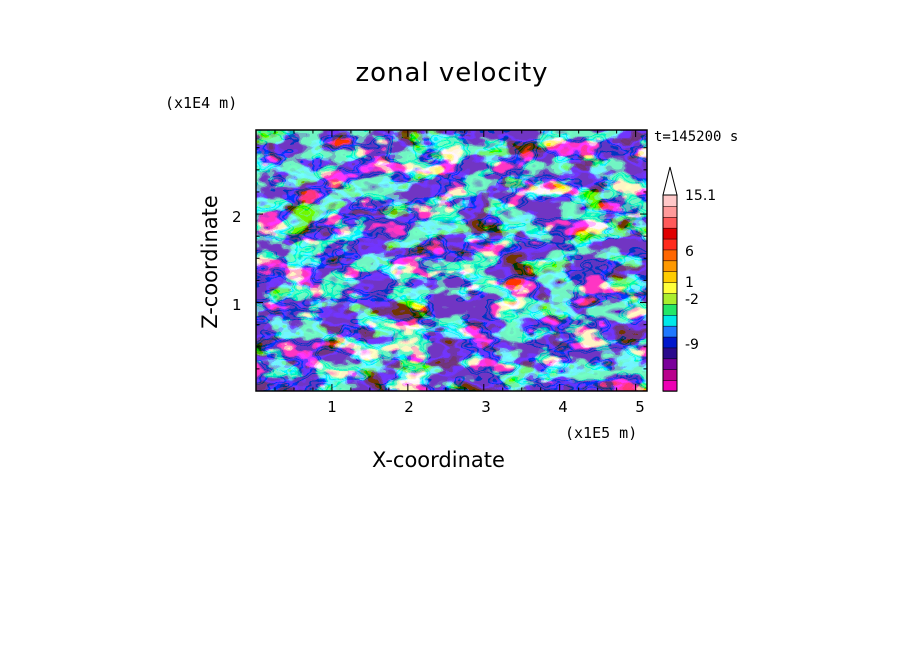 Image resolution: width=904 pixels, height=654 pixels. I want to click on colorbar-label: -9, so click(692, 345).